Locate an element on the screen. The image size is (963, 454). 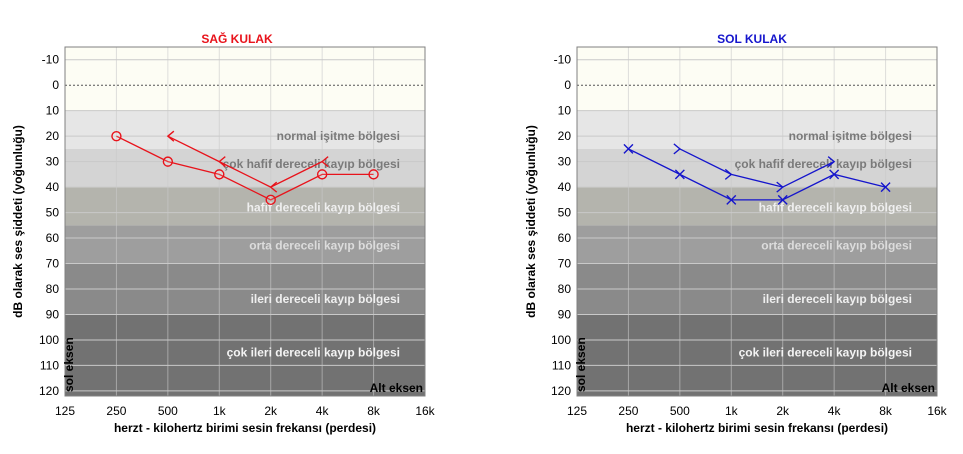
y-tick-label: 0 is located at coordinates (567, 85).